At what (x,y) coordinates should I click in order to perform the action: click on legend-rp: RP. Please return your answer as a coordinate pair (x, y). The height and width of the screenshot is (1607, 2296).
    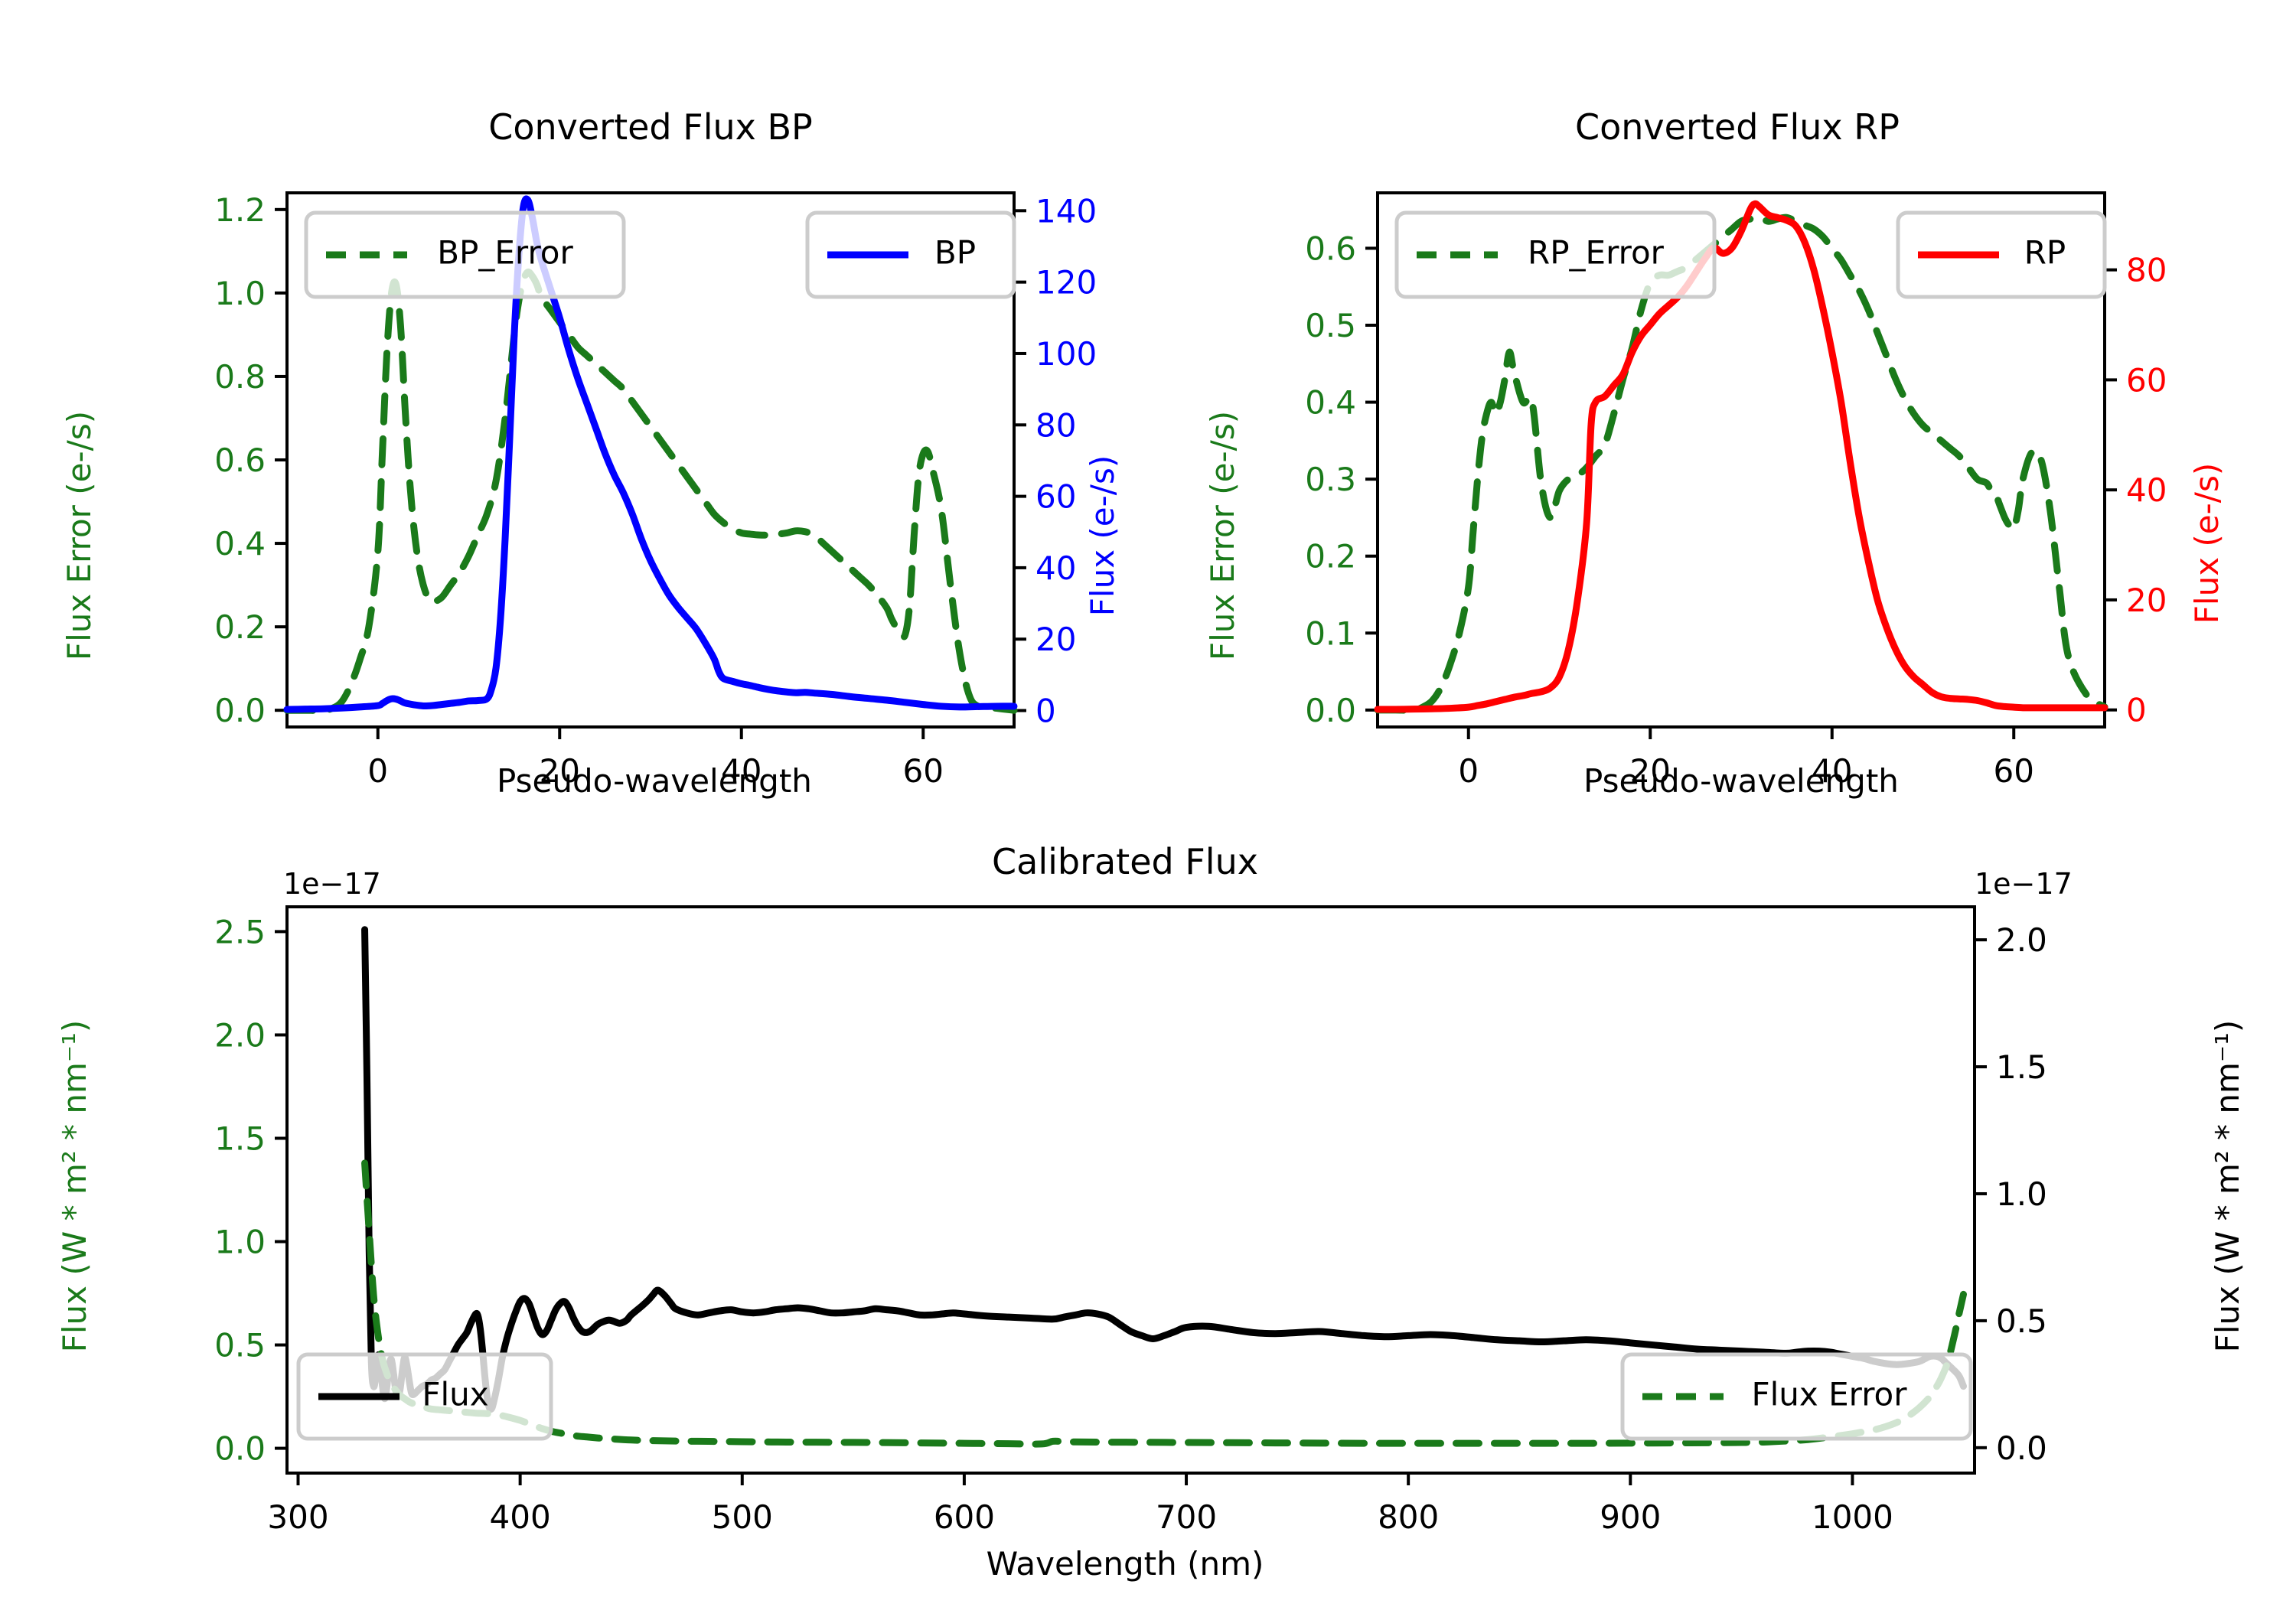
    Looking at the image, I should click on (2001, 254).